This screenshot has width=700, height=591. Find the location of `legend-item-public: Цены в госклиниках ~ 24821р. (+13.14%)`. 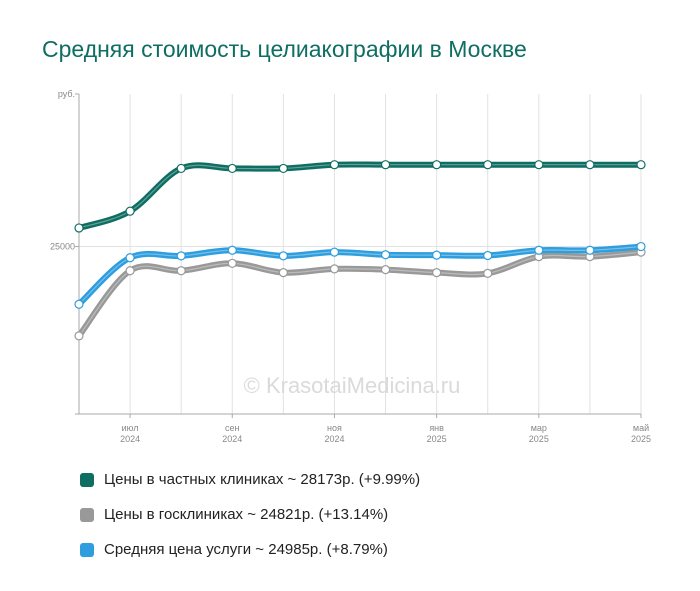

legend-item-public: Цены в госклиниках ~ 24821р. (+13.14%) is located at coordinates (250, 514).